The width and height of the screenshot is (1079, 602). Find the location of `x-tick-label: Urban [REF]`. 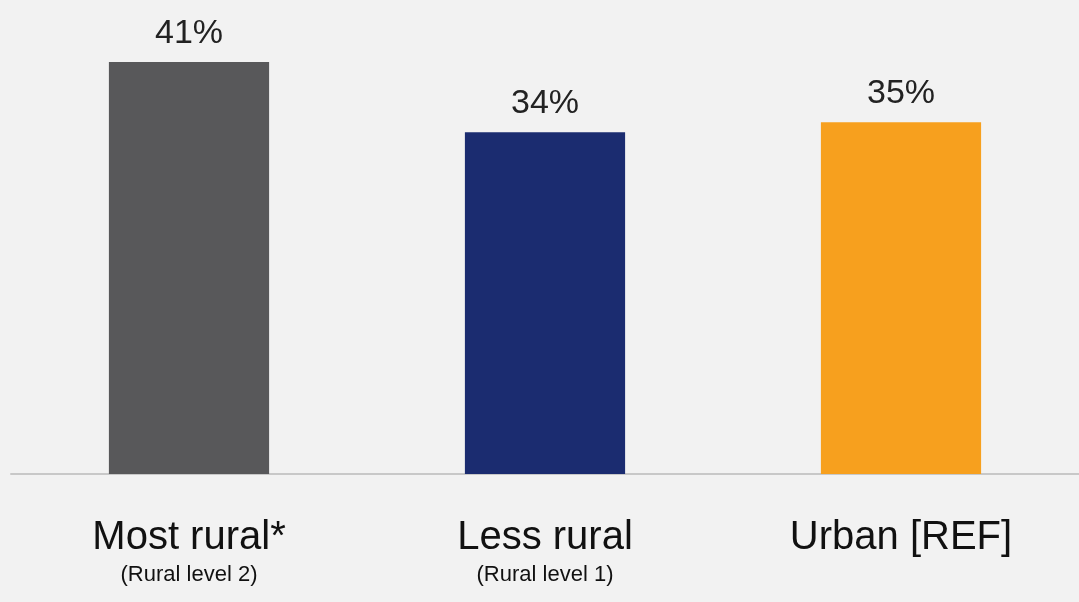

x-tick-label: Urban [REF] is located at coordinates (901, 535).